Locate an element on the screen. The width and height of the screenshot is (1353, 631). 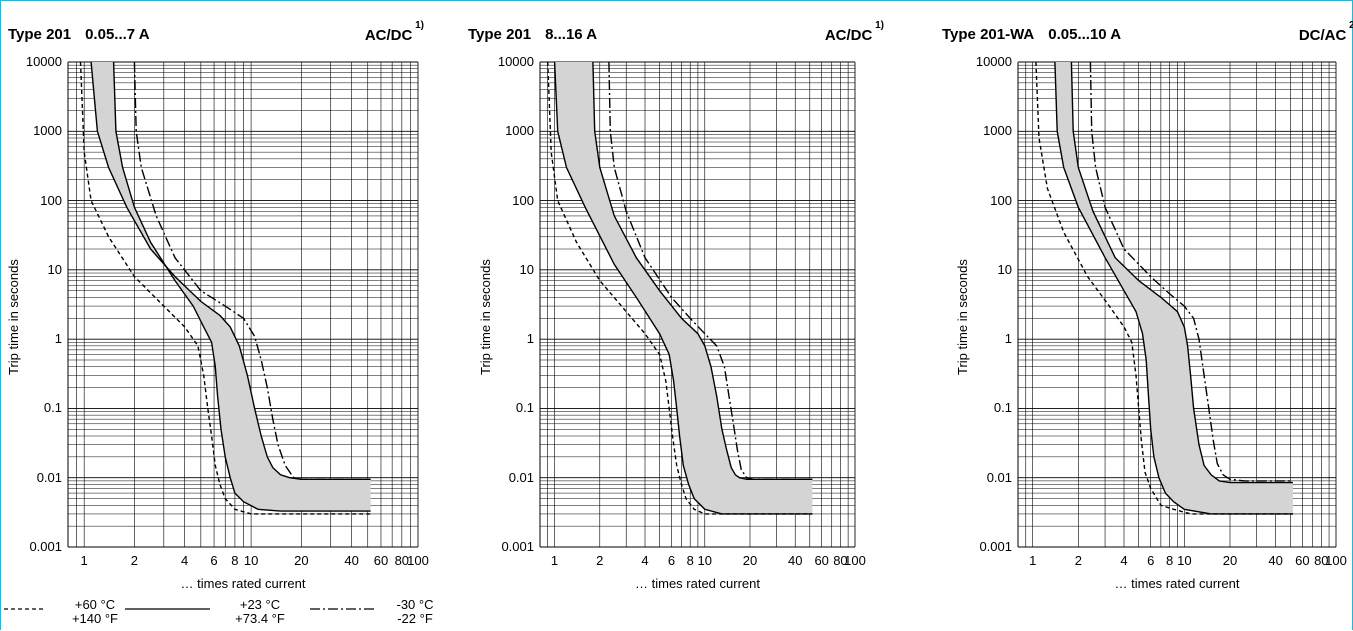
title-range: 8...16 A is located at coordinates (571, 34).